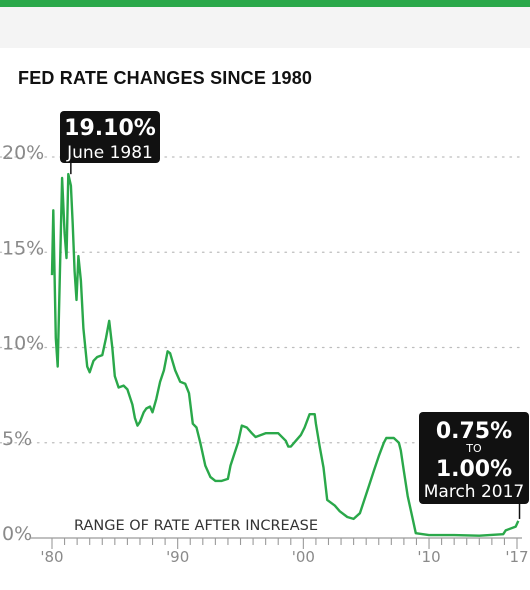 Image resolution: width=530 pixels, height=590 pixels. I want to click on callout-peak: 19.10% June 1981, so click(110, 143).